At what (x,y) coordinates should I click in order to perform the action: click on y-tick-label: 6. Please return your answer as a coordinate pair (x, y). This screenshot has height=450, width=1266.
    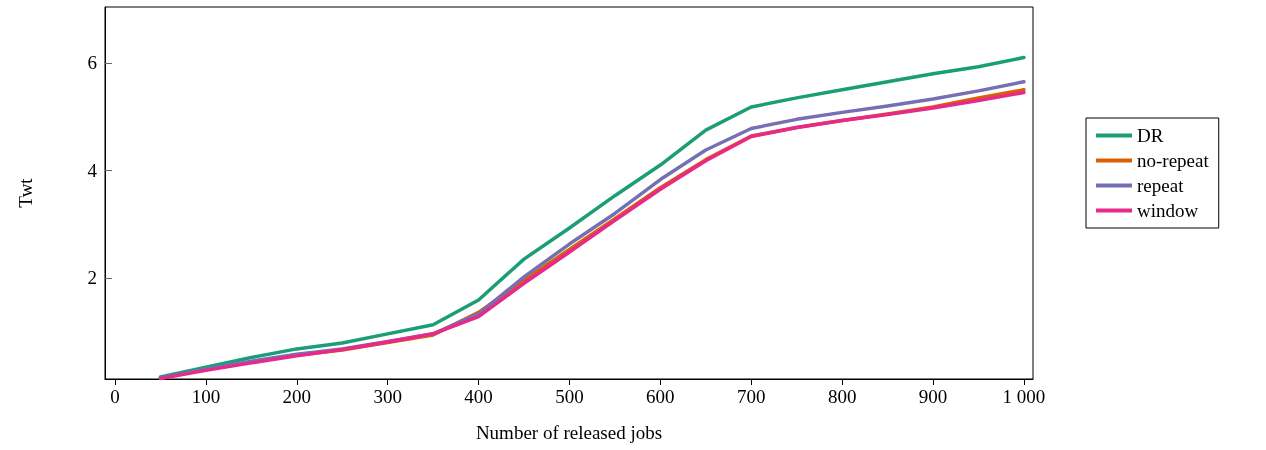
    Looking at the image, I should click on (92, 63).